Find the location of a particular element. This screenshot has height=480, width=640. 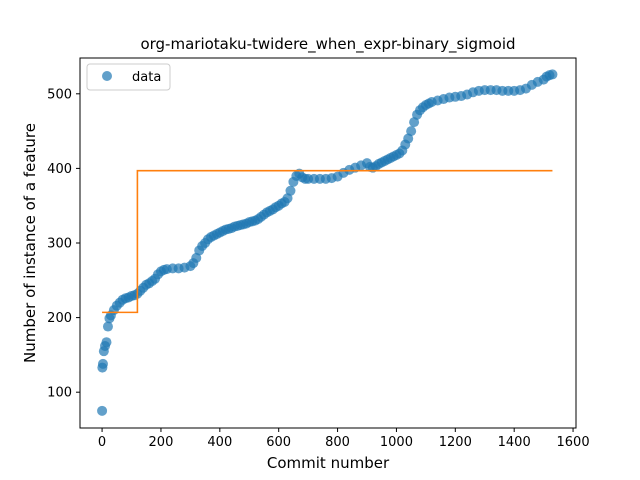

y-tick-label: 300 is located at coordinates (59, 244).